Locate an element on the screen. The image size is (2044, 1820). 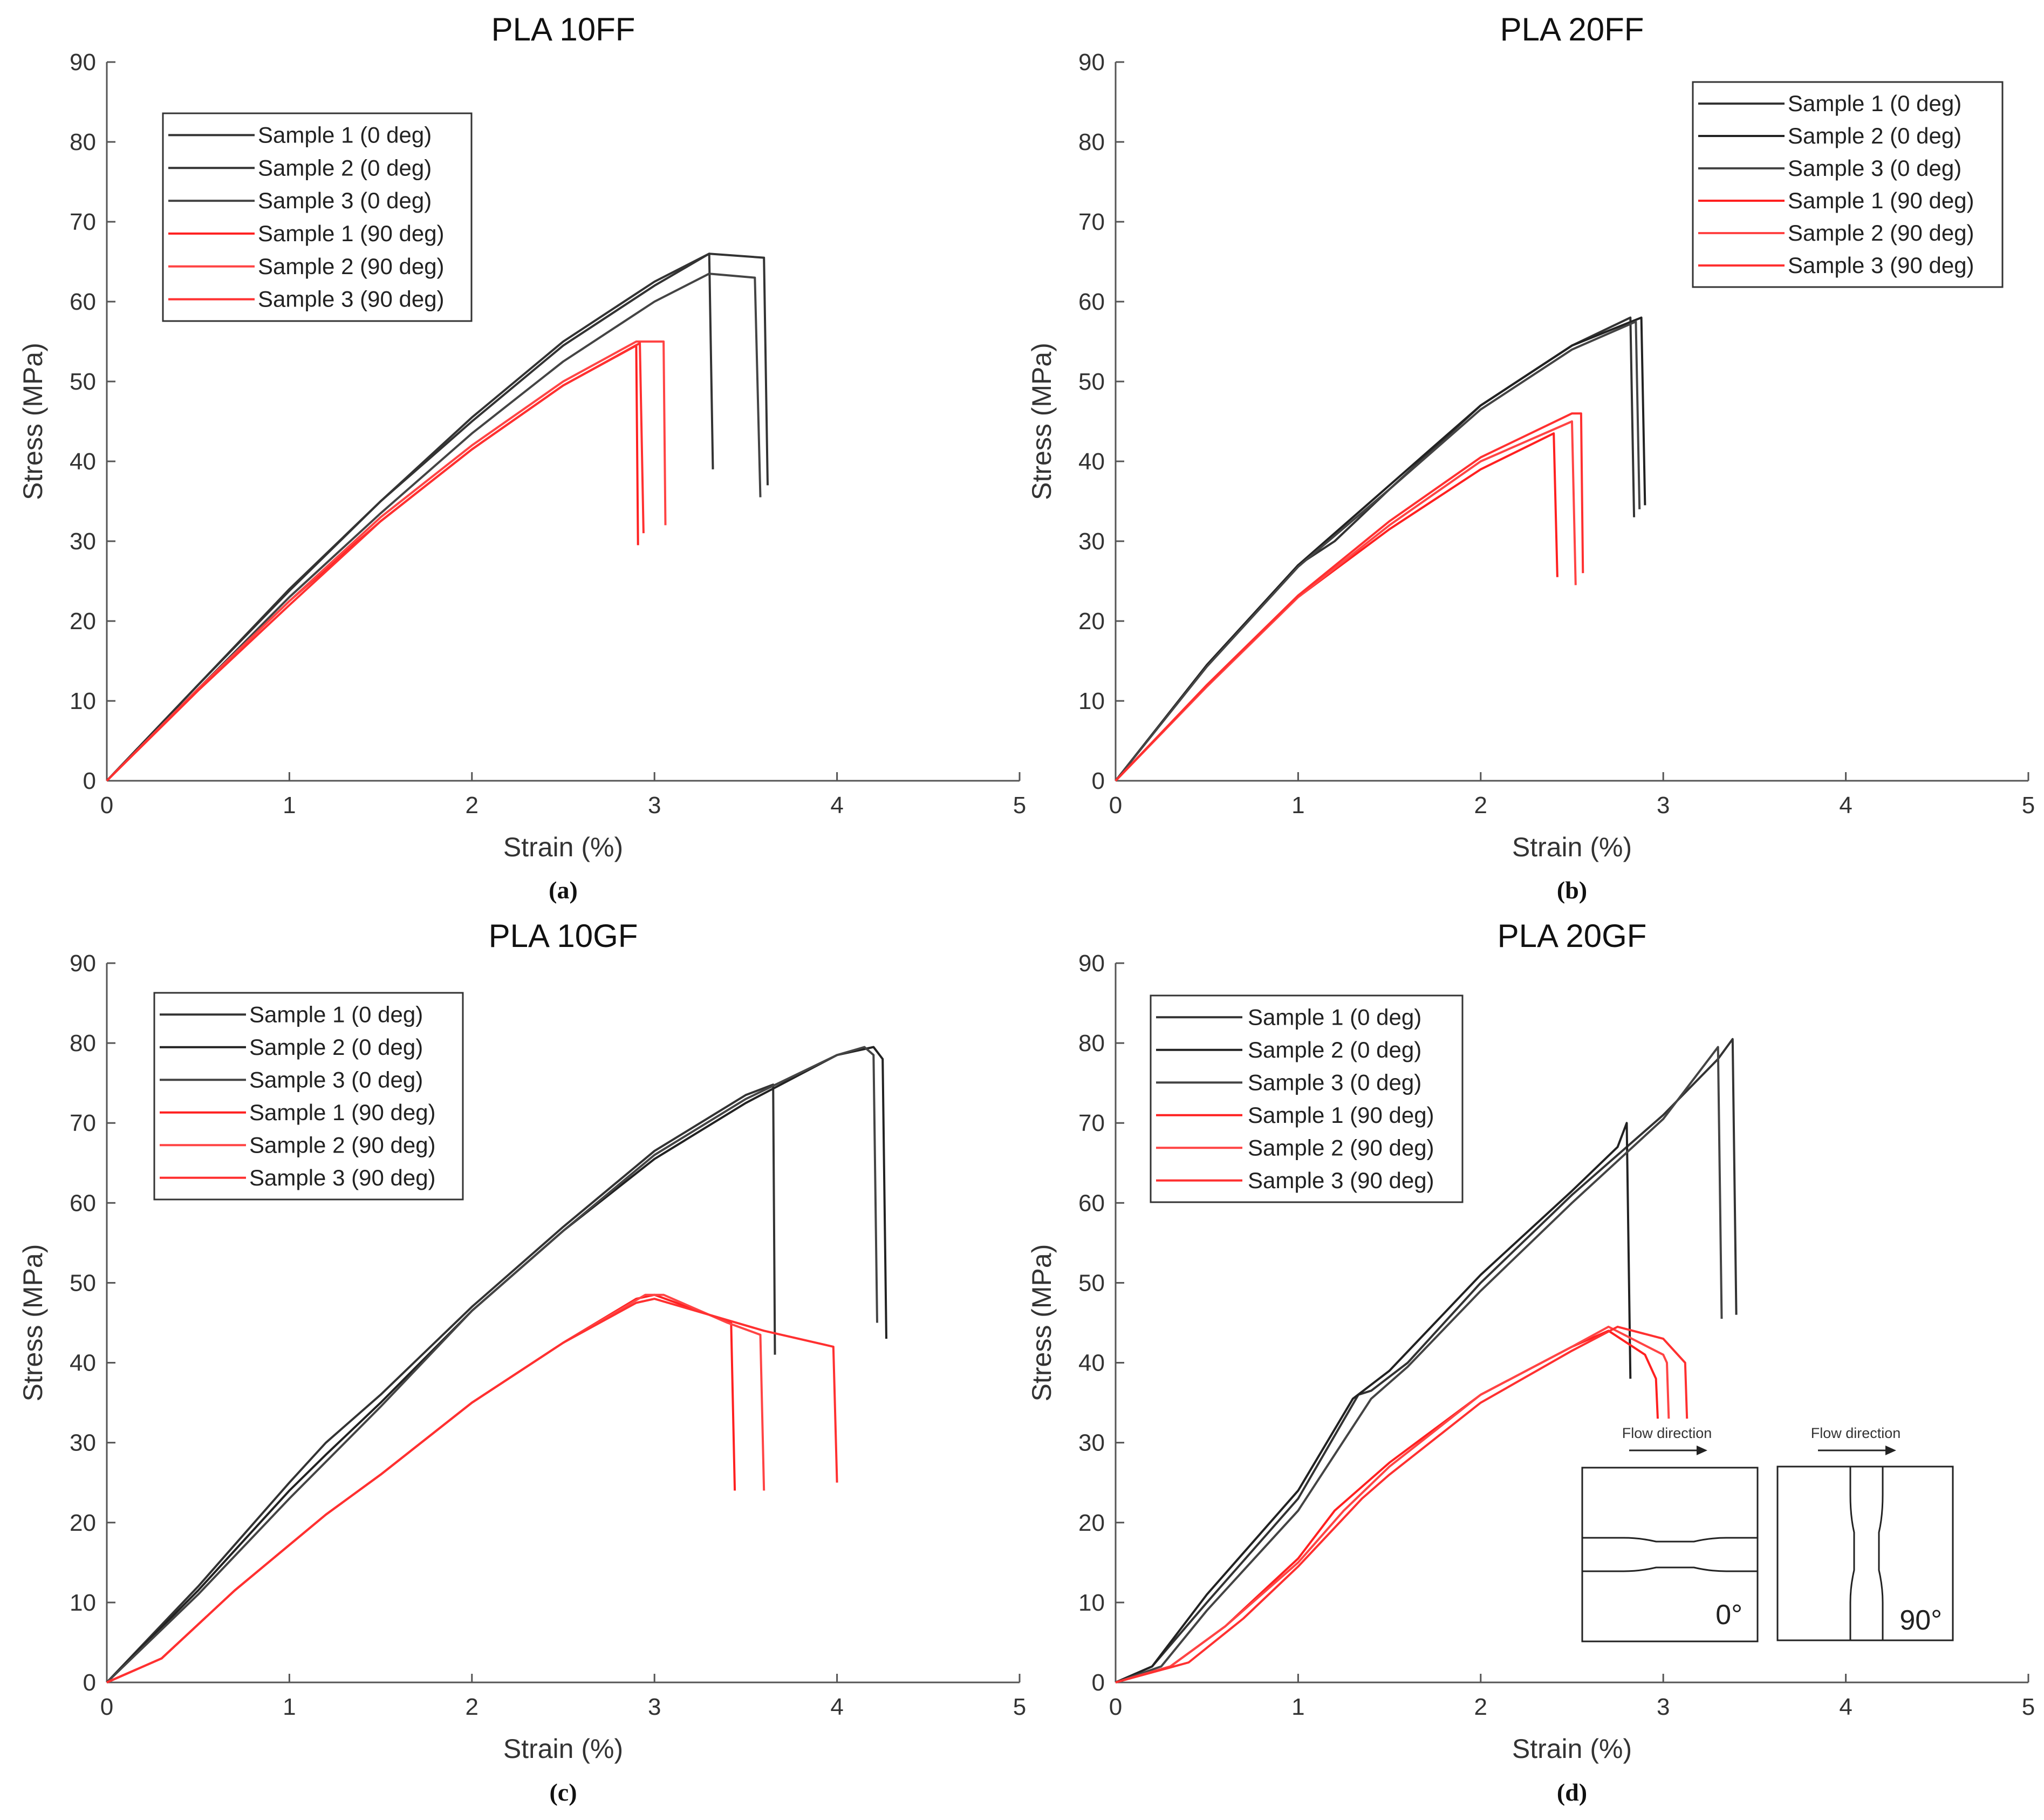
legend-label: Sample 2 (90 deg) is located at coordinates (342, 1144).